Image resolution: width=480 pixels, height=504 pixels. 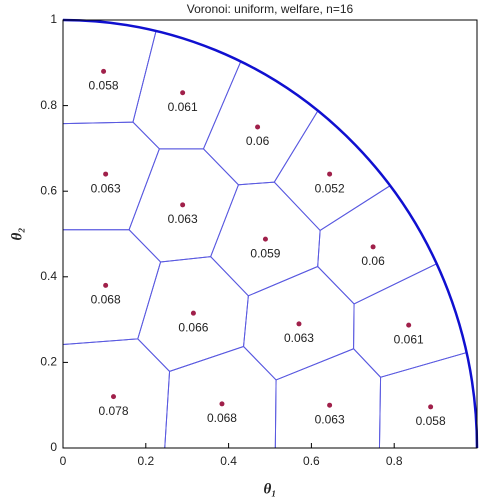 What do you see at coordinates (113, 411) in the screenshot?
I see `value-label: 0.078` at bounding box center [113, 411].